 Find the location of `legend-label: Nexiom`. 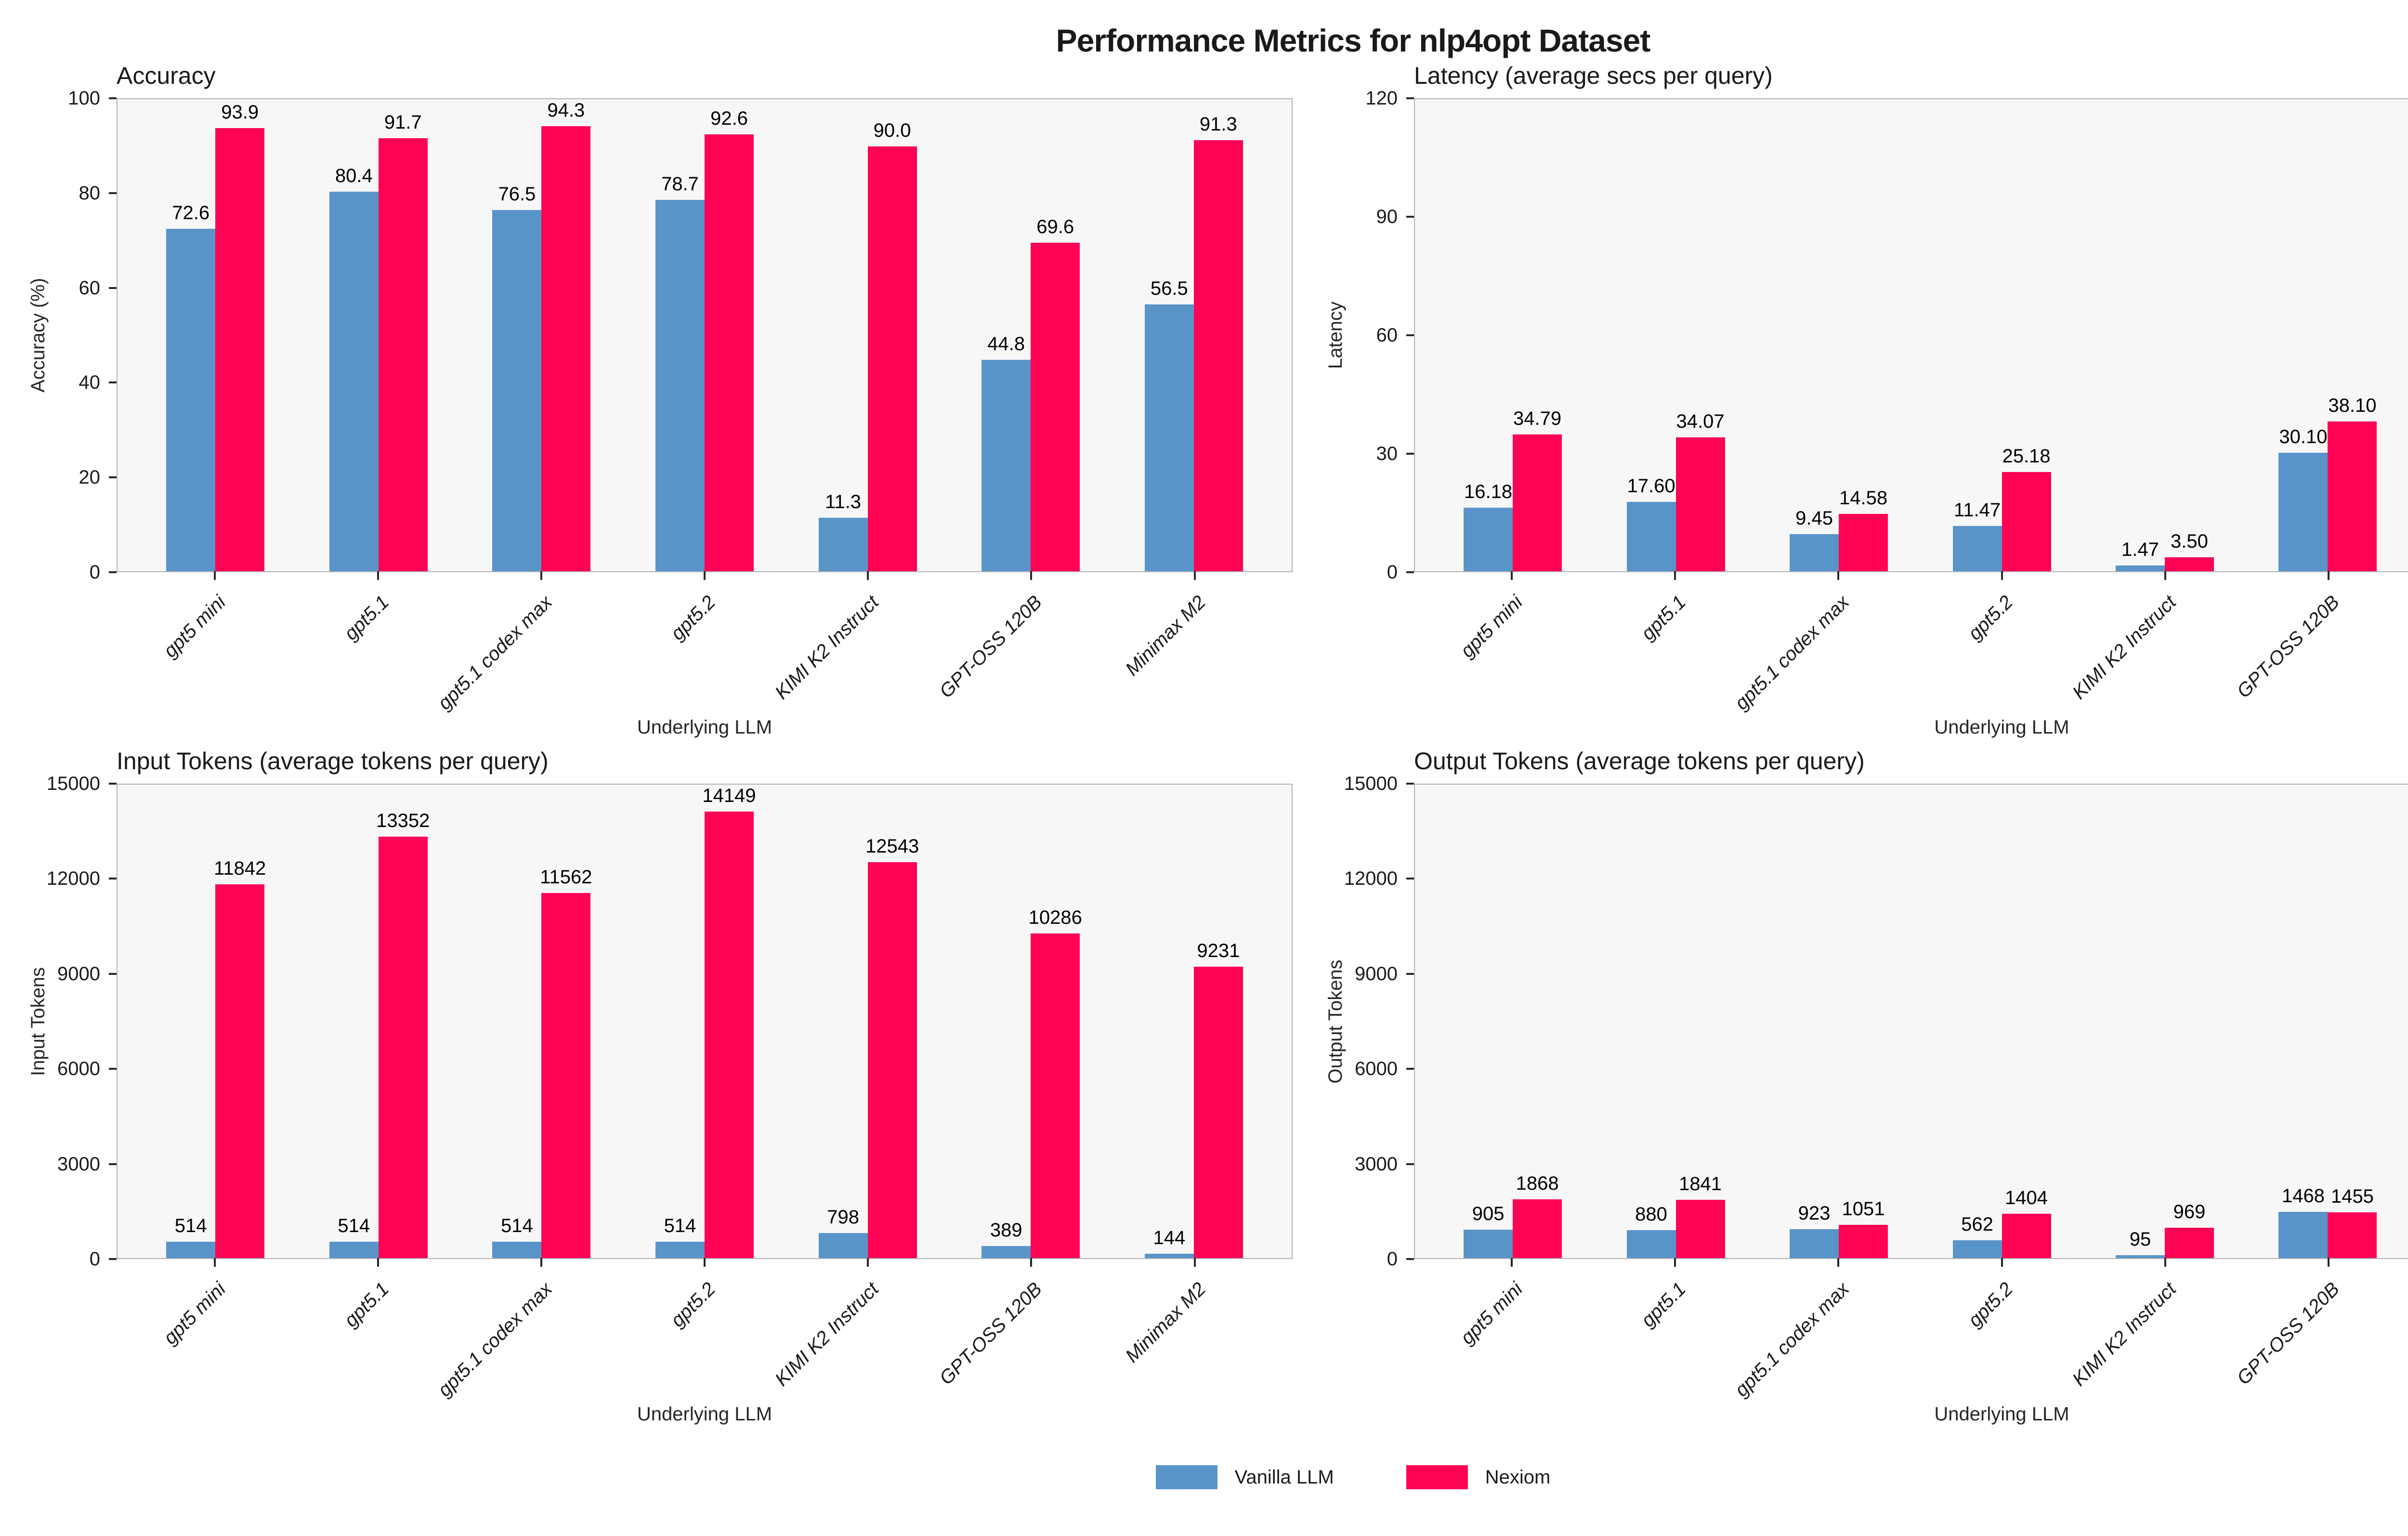

legend-label: Nexiom is located at coordinates (1518, 1477).